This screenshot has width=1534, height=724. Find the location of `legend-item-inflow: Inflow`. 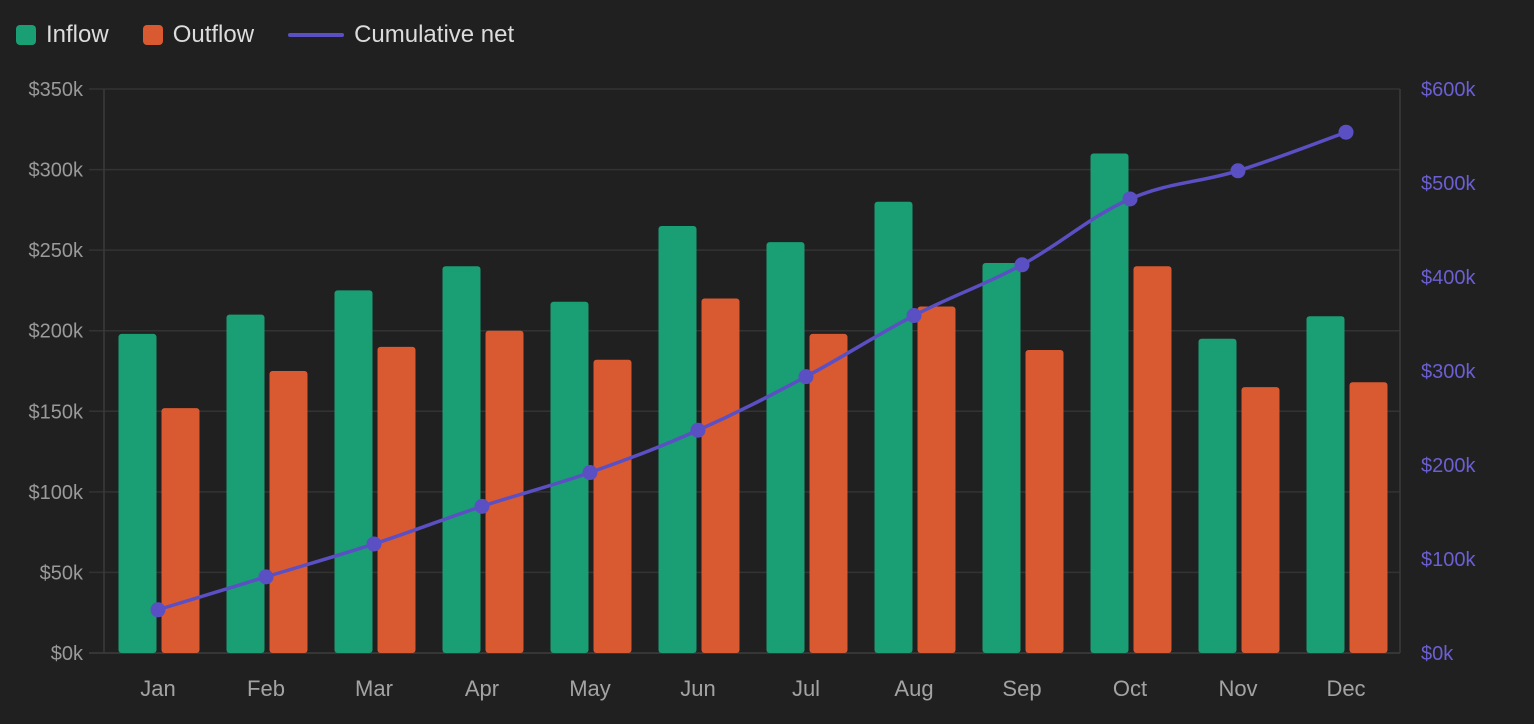

legend-item-inflow: Inflow is located at coordinates (62, 35).